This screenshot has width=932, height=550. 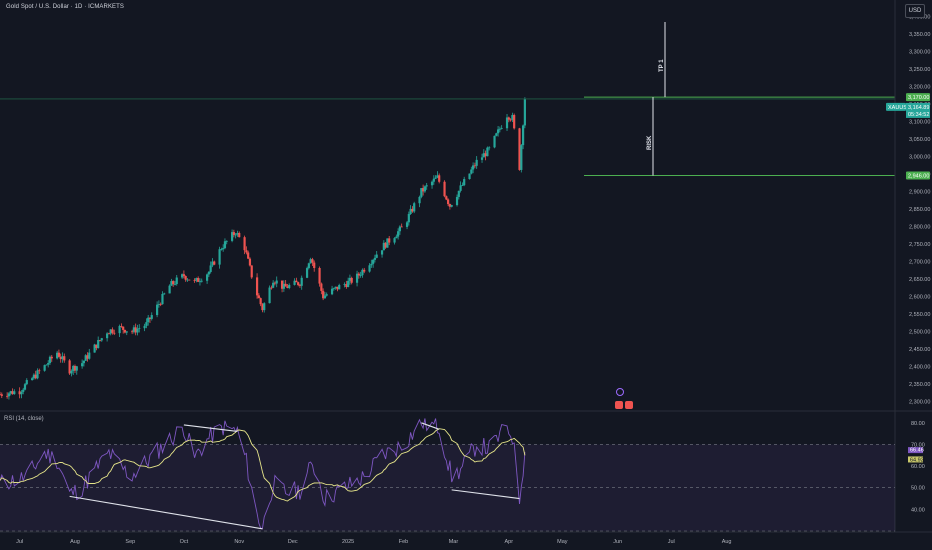 What do you see at coordinates (919, 245) in the screenshot?
I see `price-tick-label: 2,750.00` at bounding box center [919, 245].